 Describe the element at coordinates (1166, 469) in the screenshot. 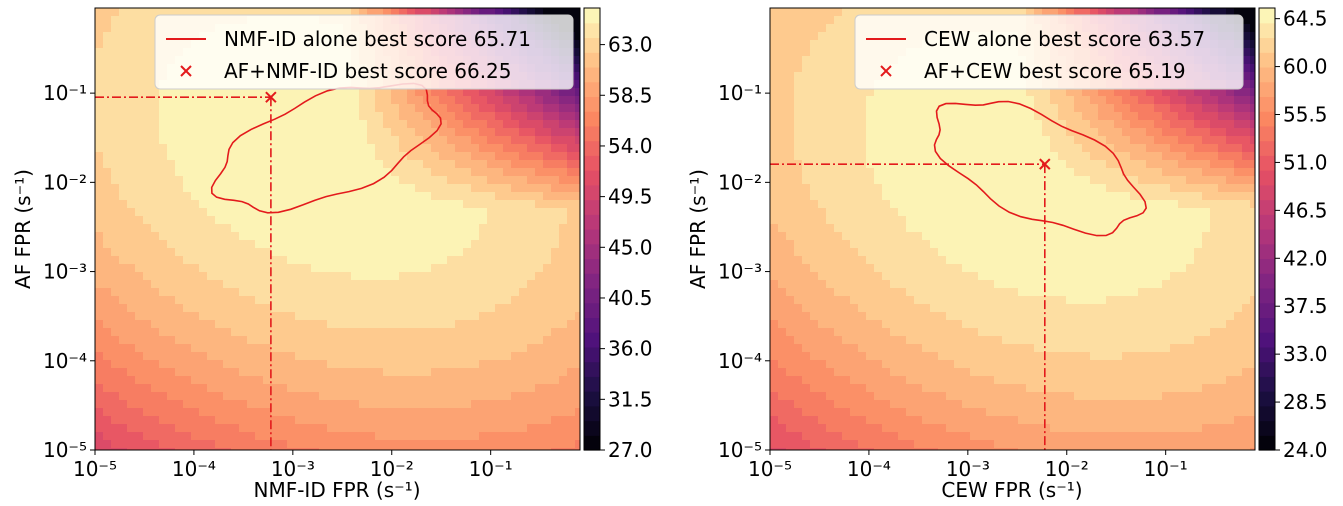

I see `x-tick-label: 10⁻¹` at that location.